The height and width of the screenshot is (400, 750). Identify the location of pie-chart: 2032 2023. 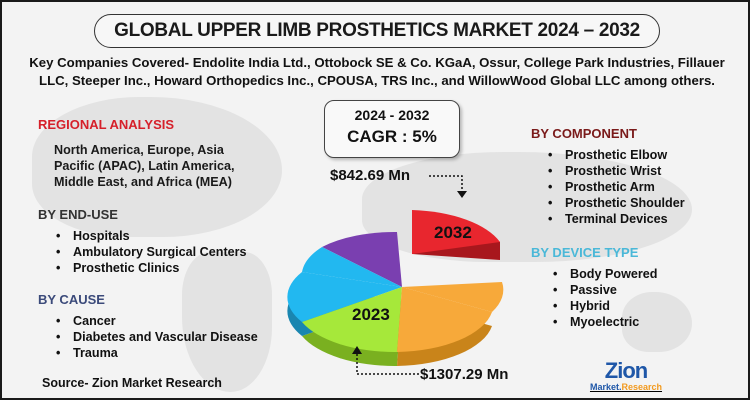
(402, 282).